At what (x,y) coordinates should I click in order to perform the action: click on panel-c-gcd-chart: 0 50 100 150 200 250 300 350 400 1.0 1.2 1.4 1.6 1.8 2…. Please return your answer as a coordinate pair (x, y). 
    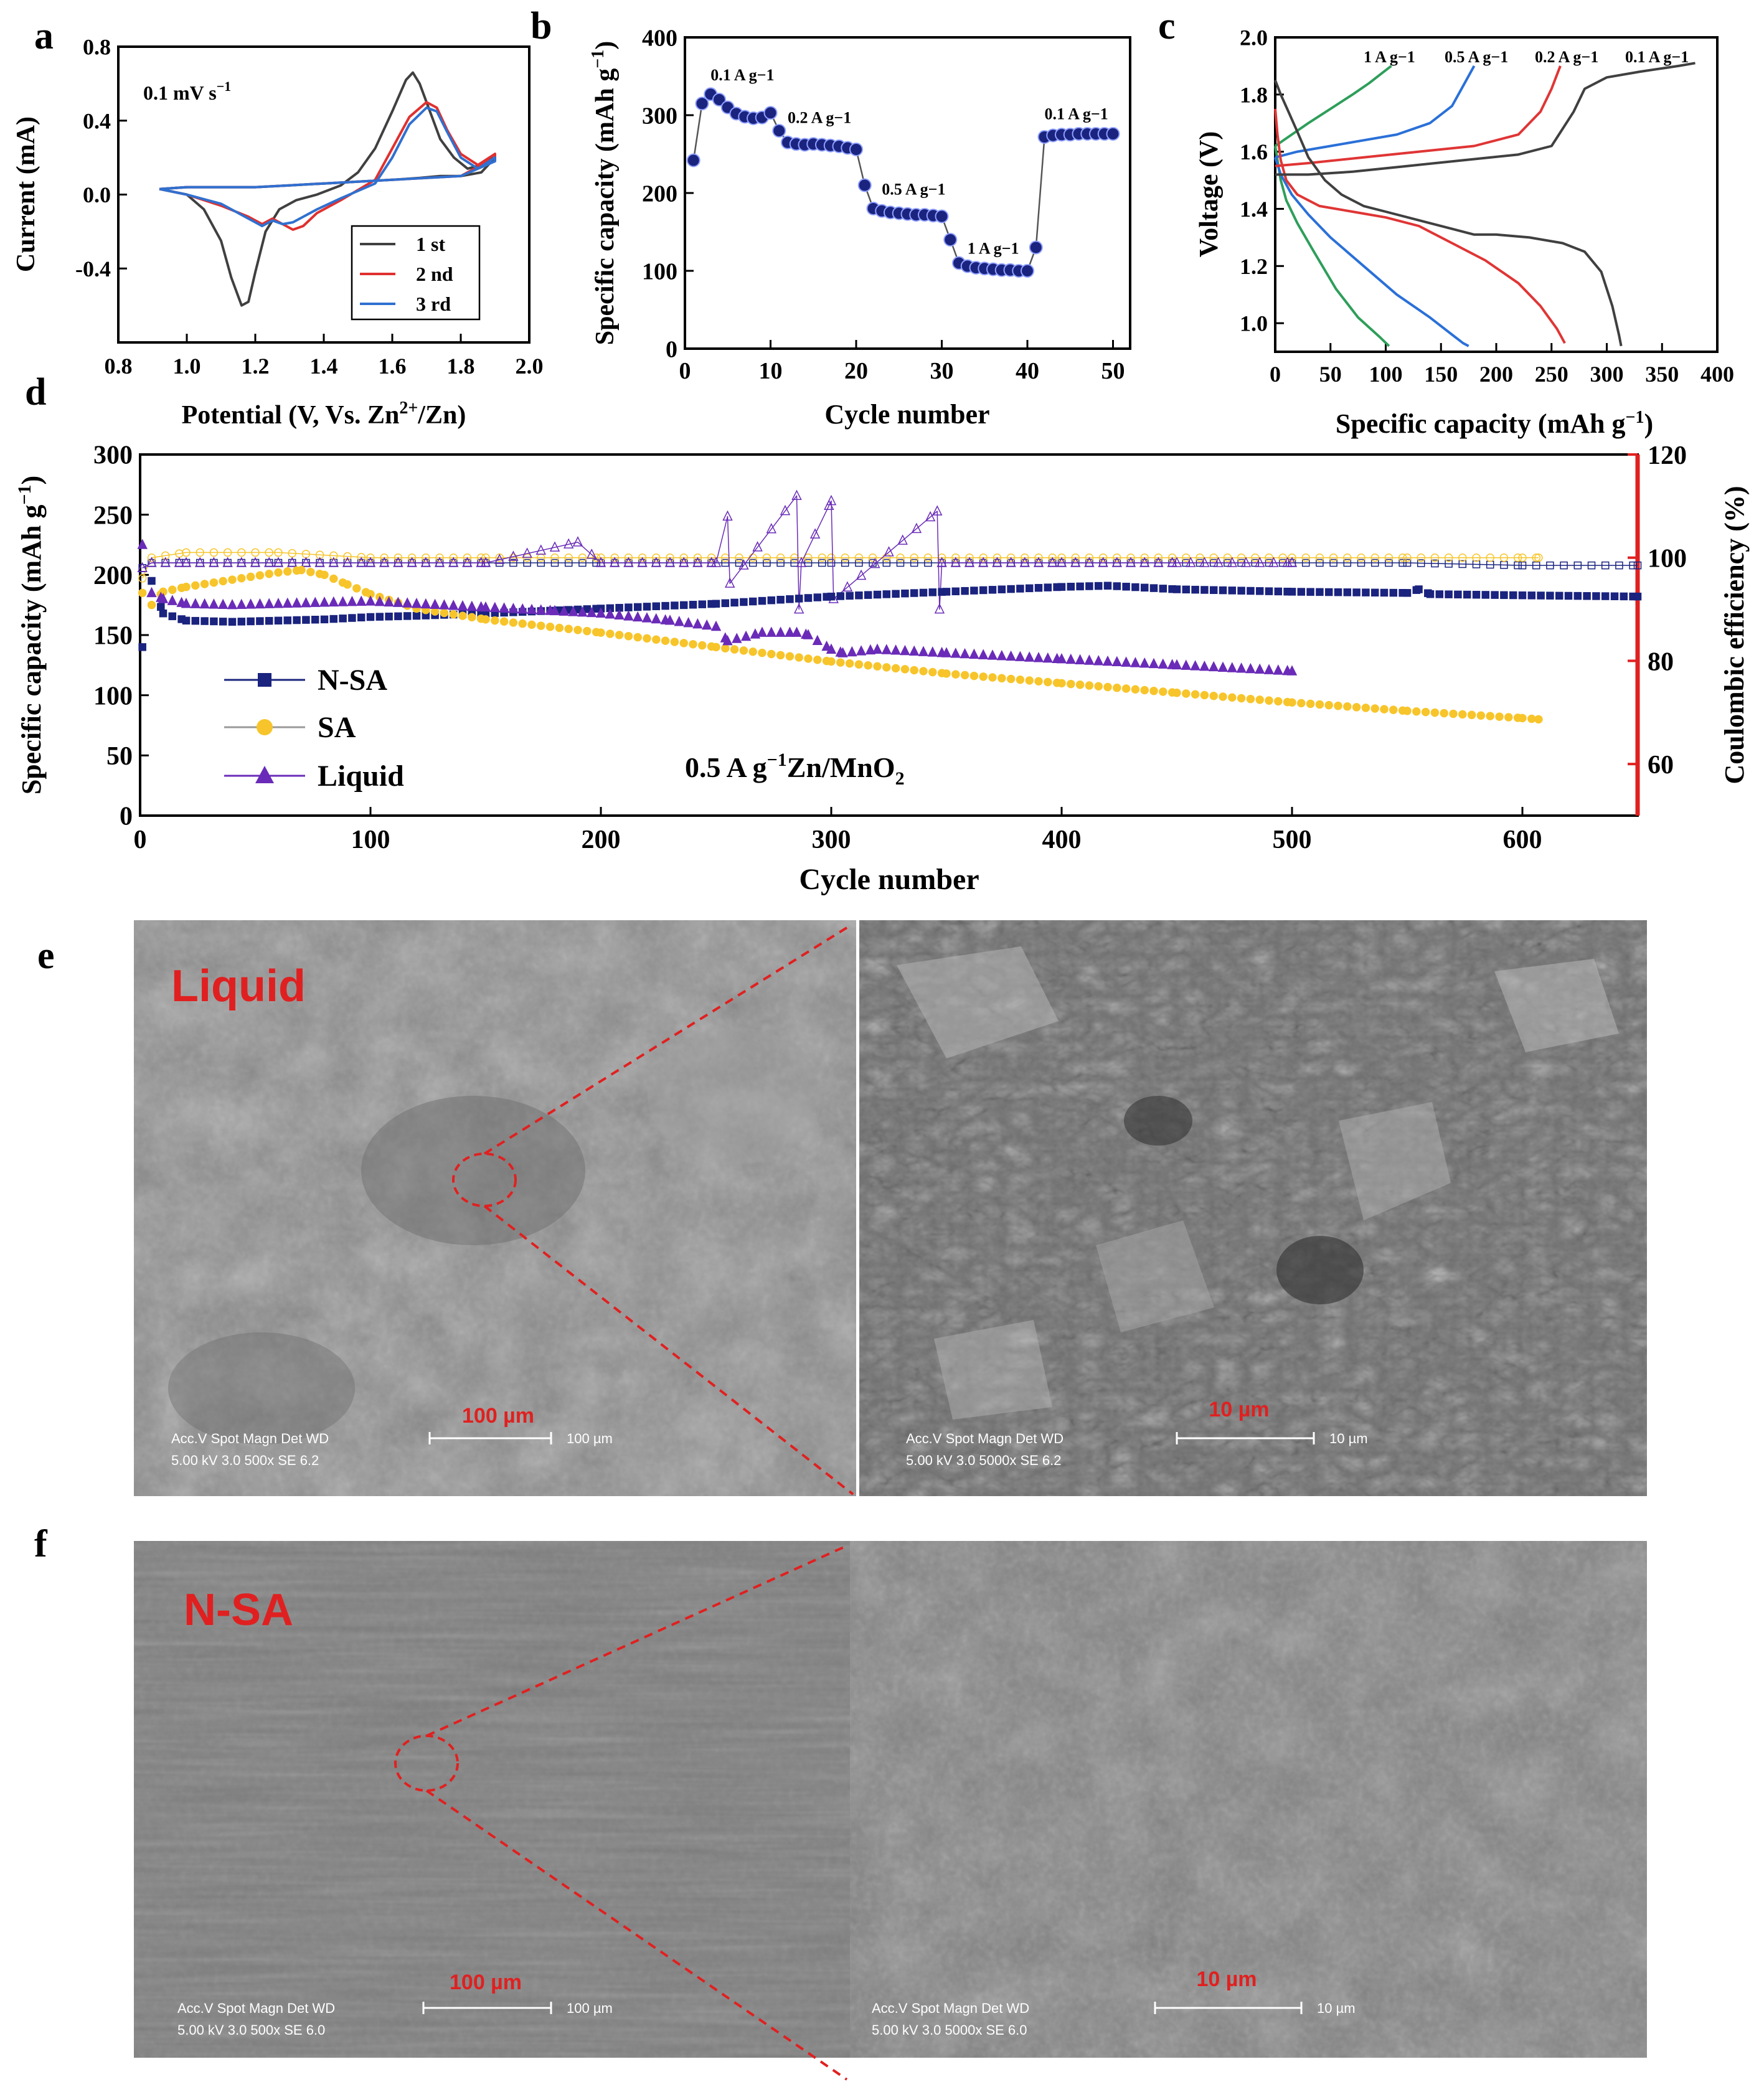
    Looking at the image, I should click on (1465, 232).